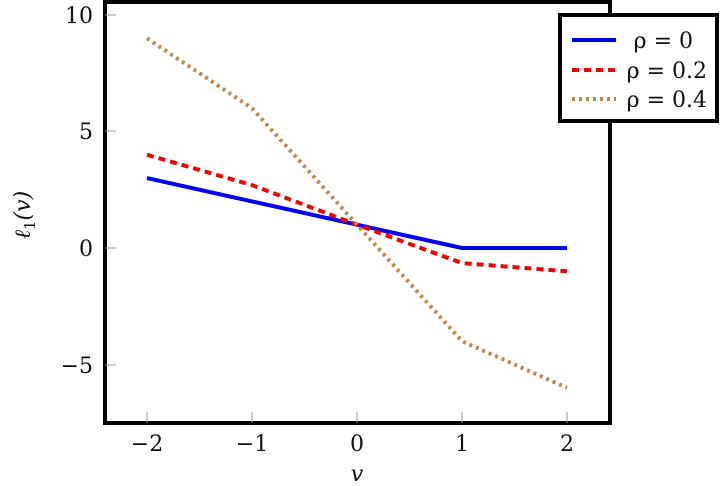  Describe the element at coordinates (23, 234) in the screenshot. I see `y-axis-label-main: ℓ` at that location.